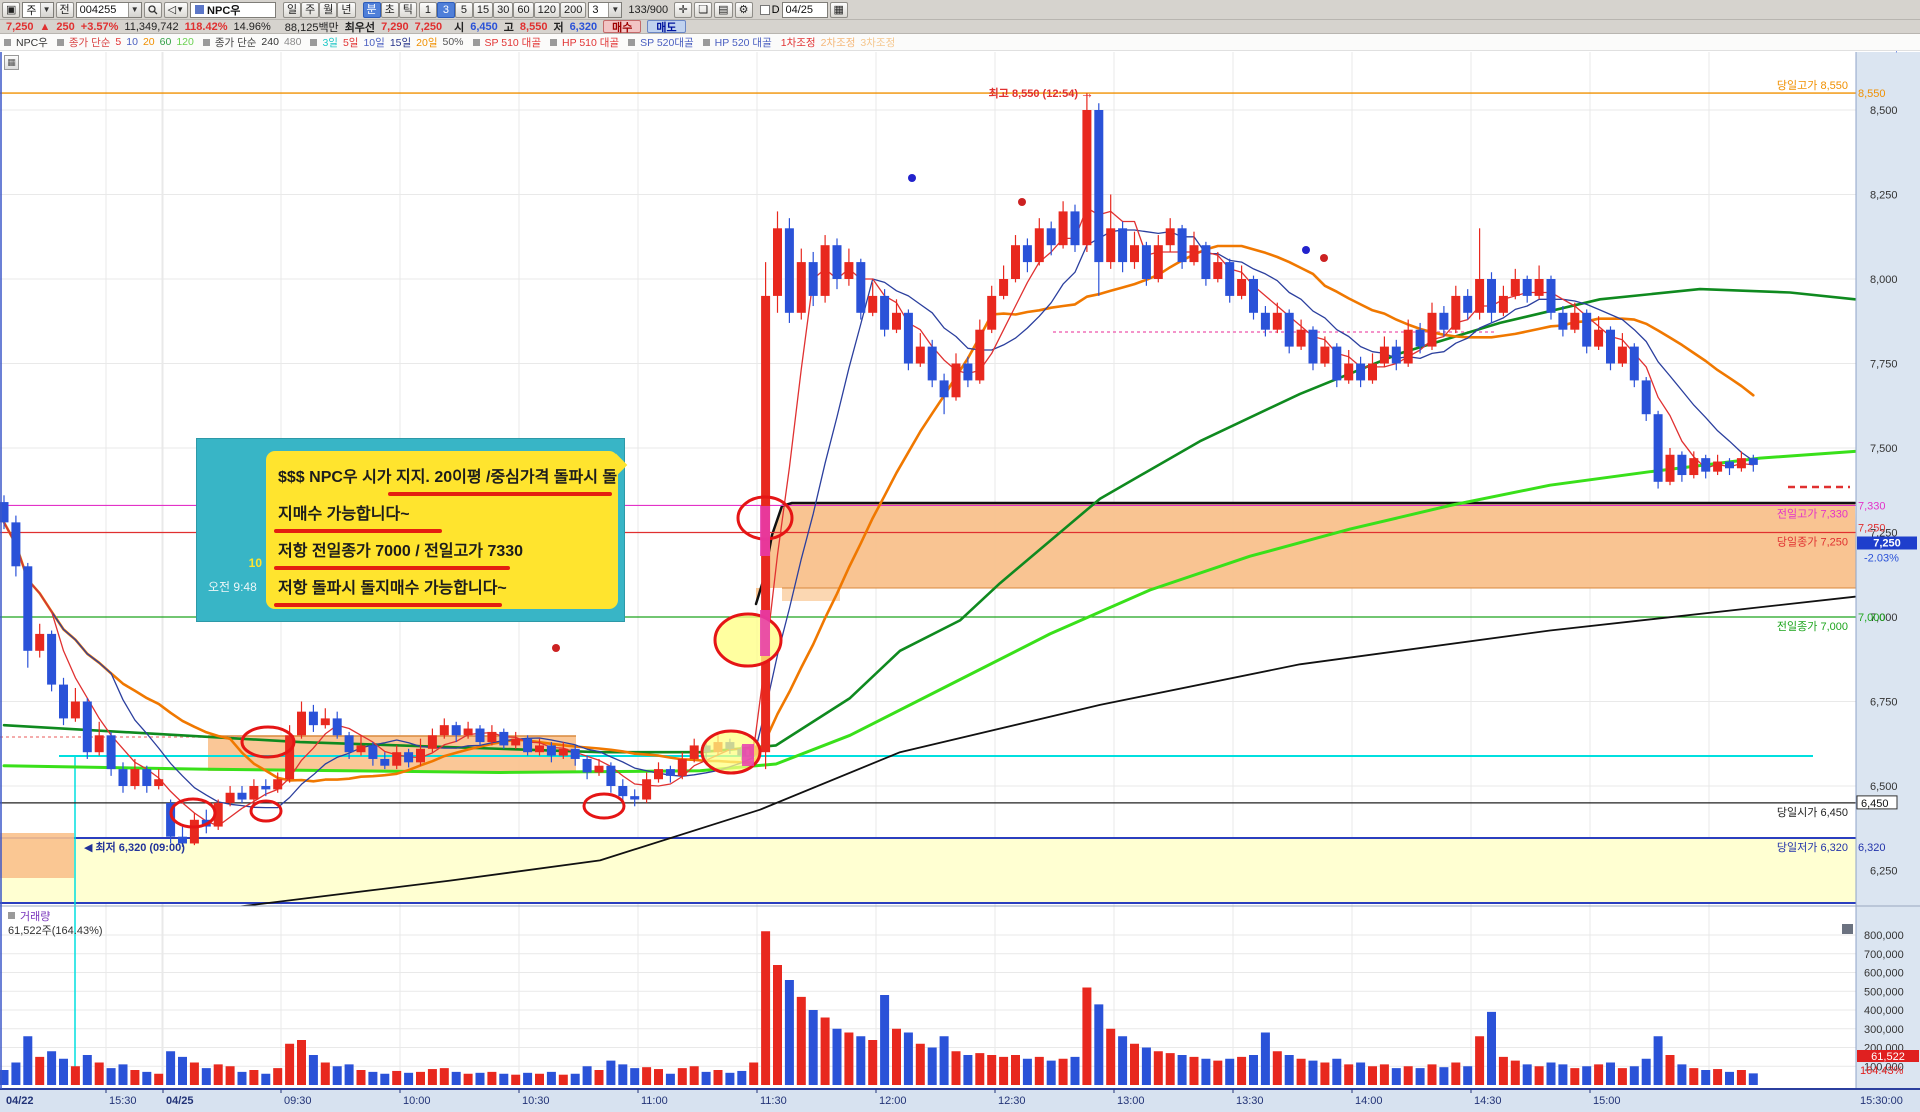  Describe the element at coordinates (661, 42) in the screenshot. I see `legend-group: SP 520대골` at that location.